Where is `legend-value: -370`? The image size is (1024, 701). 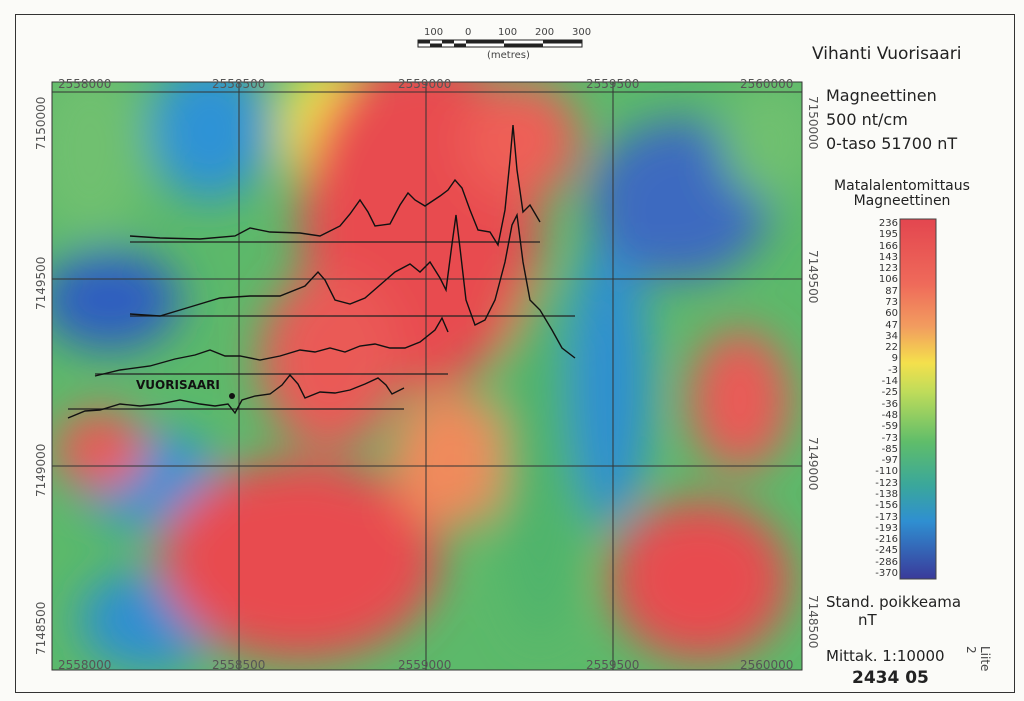 legend-value: -370 is located at coordinates (886, 573).